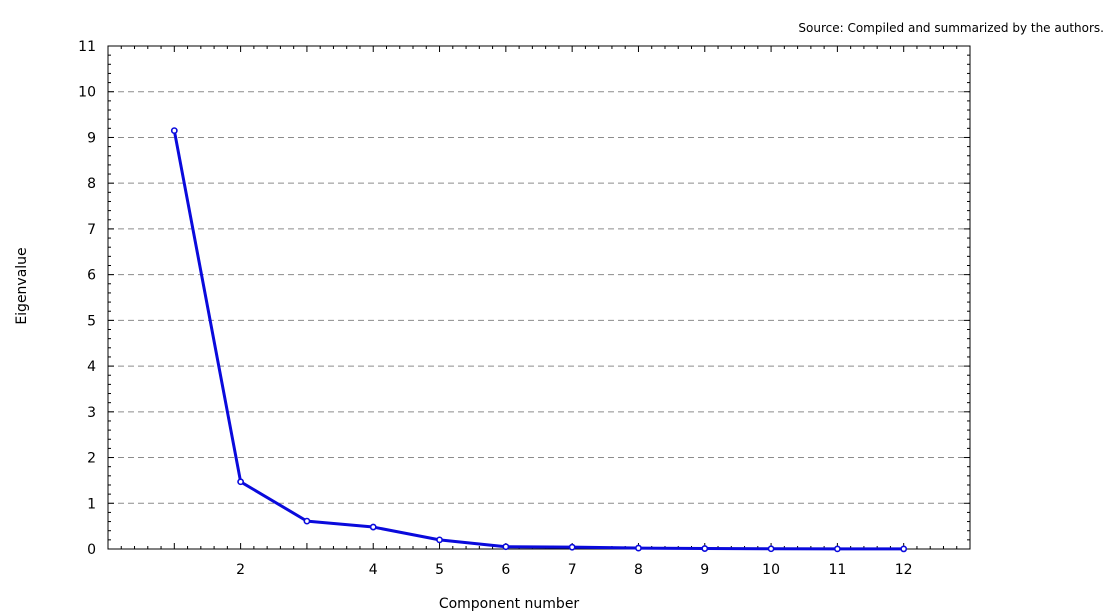  Describe the element at coordinates (91, 504) in the screenshot. I see `y-tick-label-1: 1` at that location.